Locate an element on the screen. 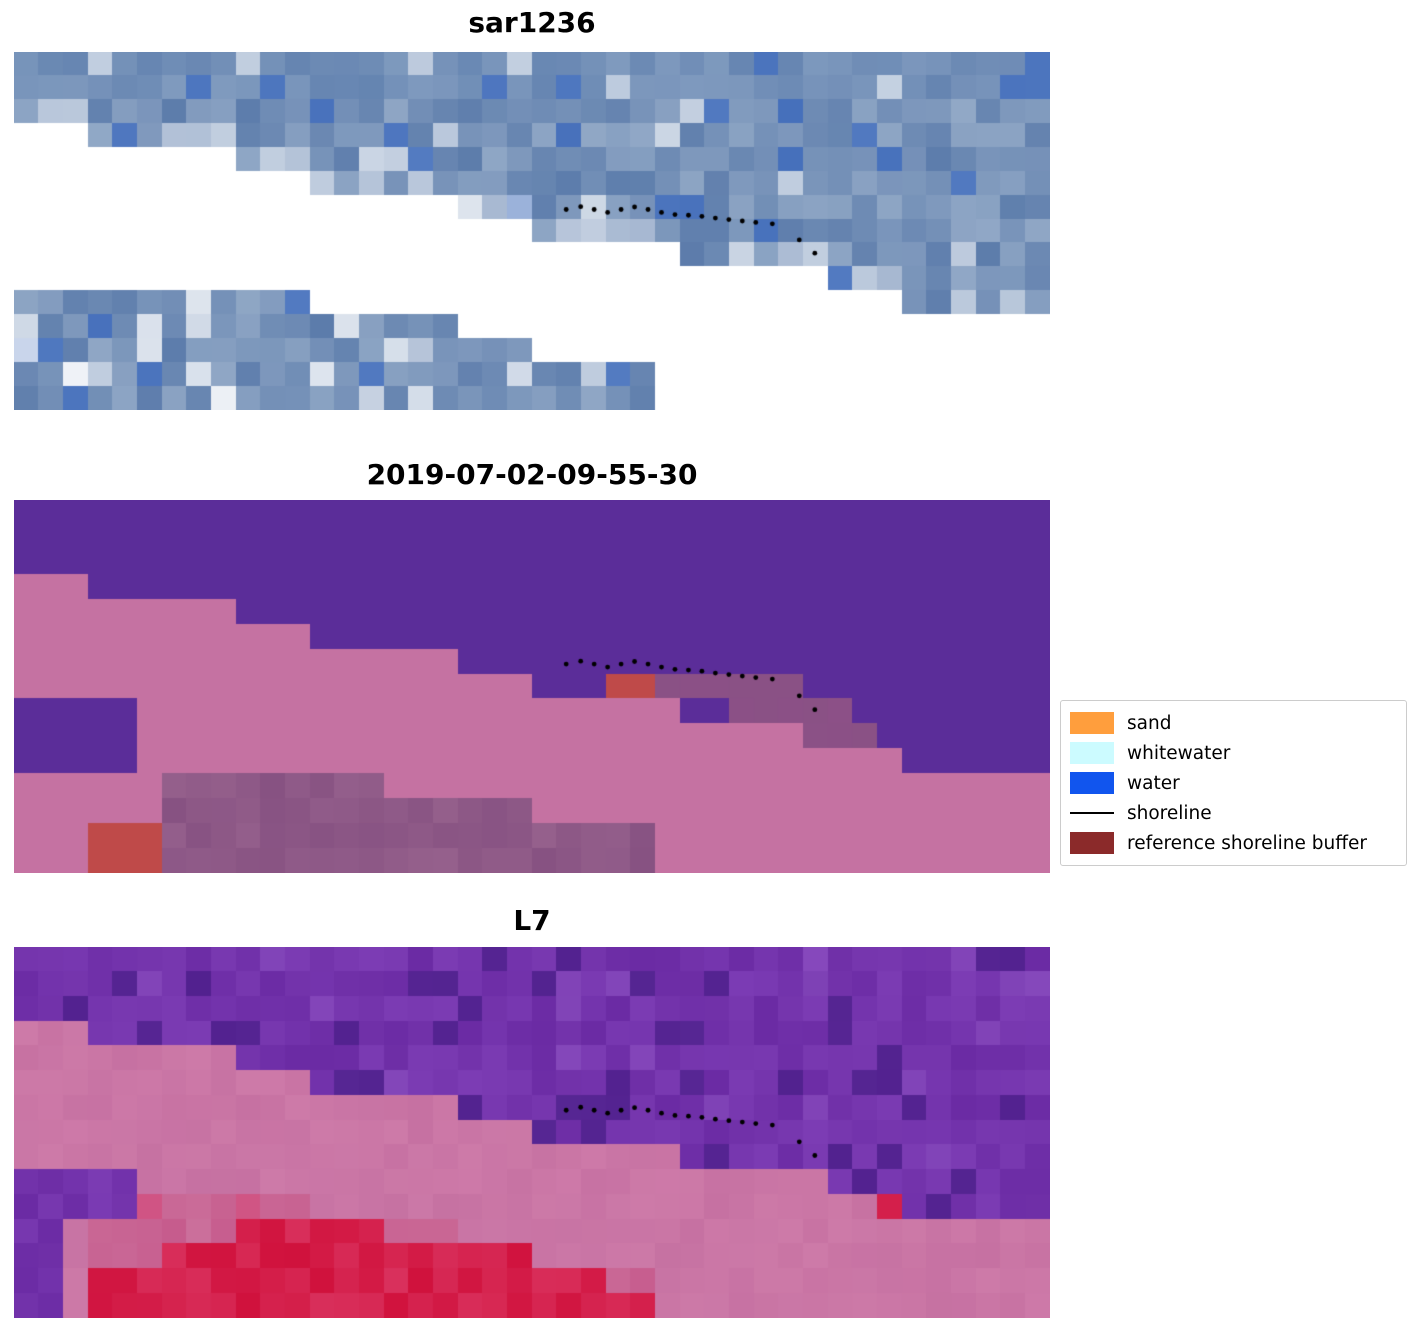  legend-item-whitewater: whitewater is located at coordinates (1233, 753).